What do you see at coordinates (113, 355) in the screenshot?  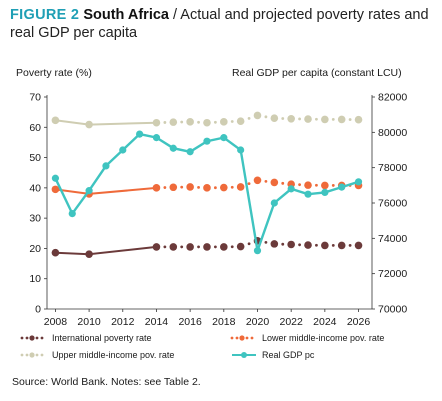 I see `upper-middle-legend-label: Upper middle-income pov. rate` at bounding box center [113, 355].